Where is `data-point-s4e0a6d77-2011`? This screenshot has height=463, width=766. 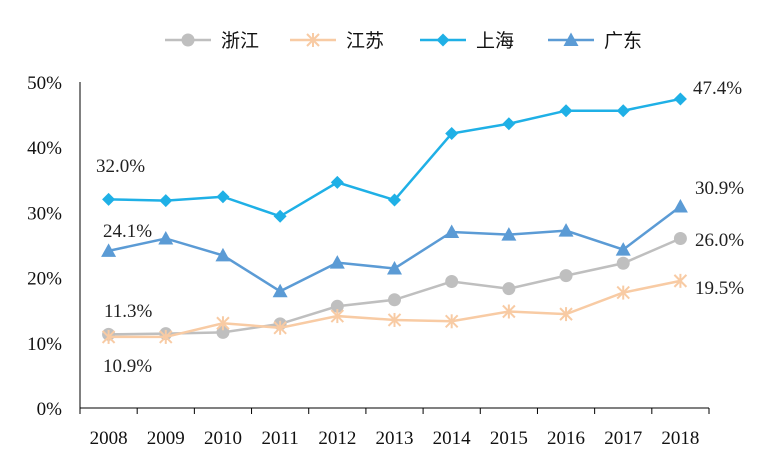 data-point-s4e0a6d77-2011 is located at coordinates (280, 216).